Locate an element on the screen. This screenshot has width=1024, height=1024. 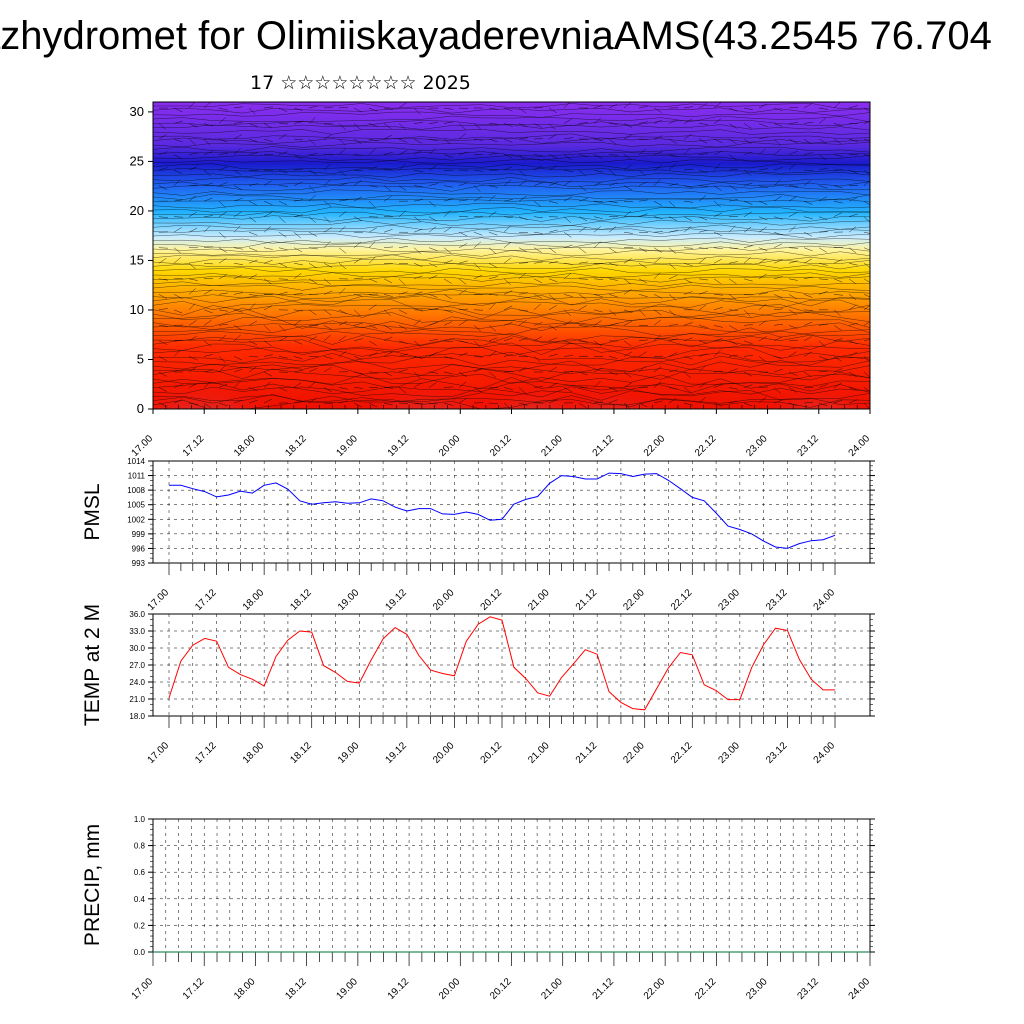
cs-ytick-label: 5 is located at coordinates (140, 358).